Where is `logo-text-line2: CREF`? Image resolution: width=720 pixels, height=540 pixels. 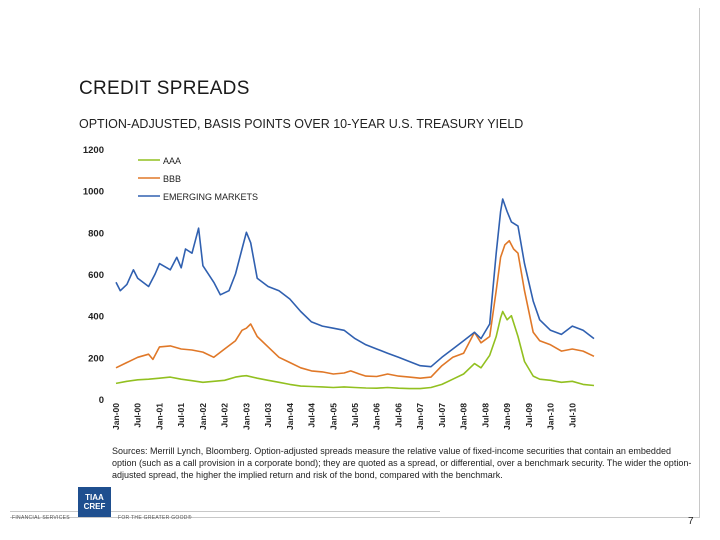 logo-text-line2: CREF is located at coordinates (94, 506).